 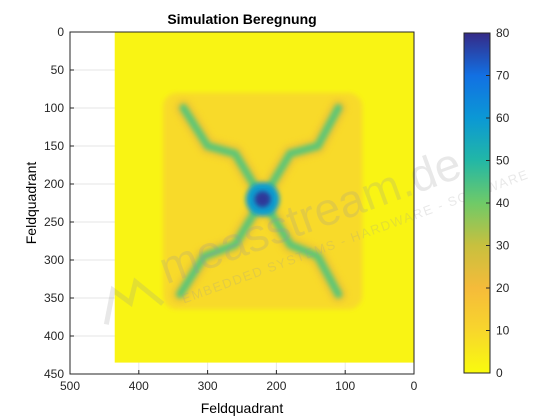 I want to click on colorbar-tick-label: 60, so click(x=503, y=118).